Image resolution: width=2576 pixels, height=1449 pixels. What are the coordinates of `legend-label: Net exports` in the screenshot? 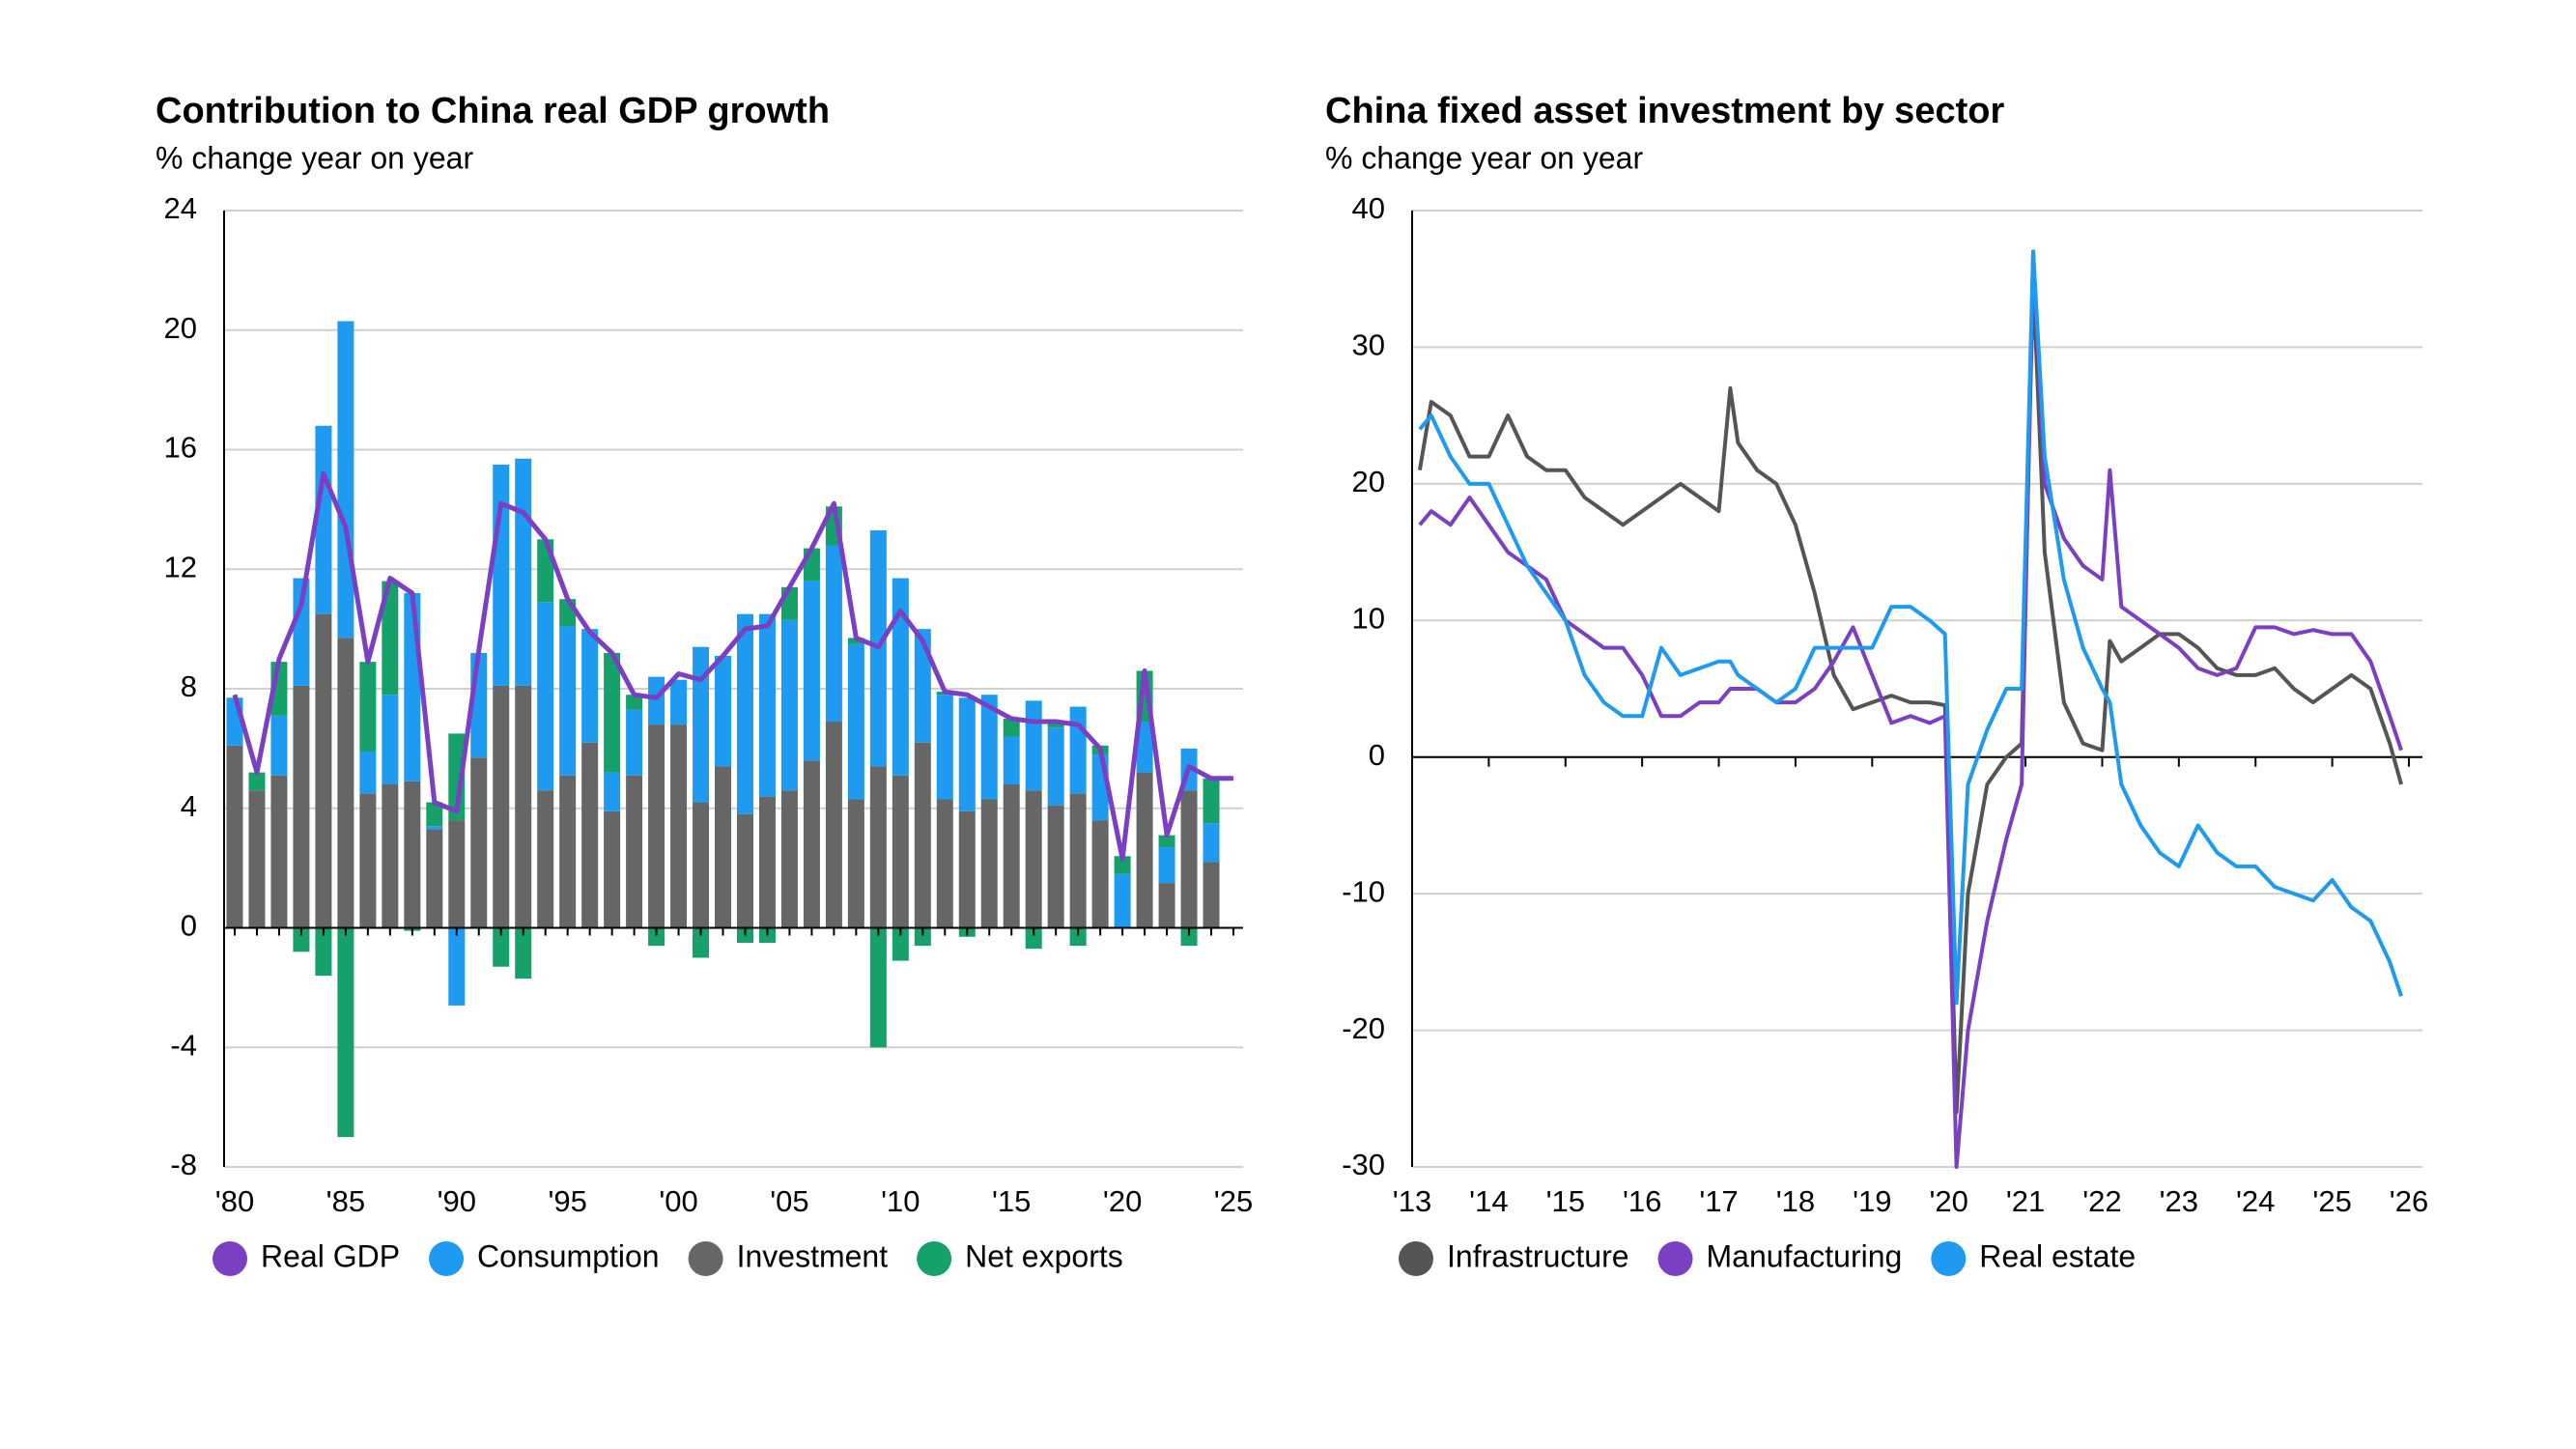 It's located at (1044, 1255).